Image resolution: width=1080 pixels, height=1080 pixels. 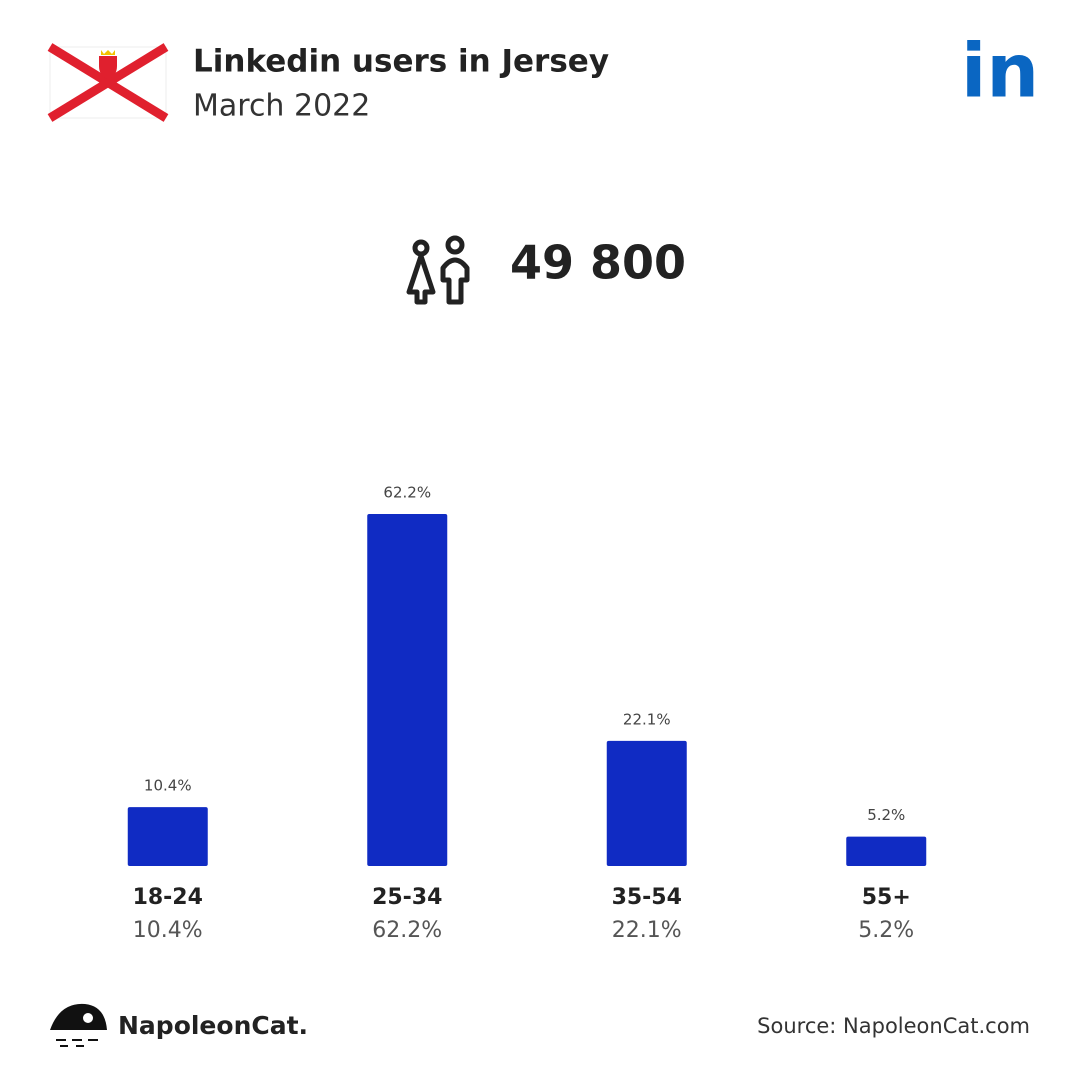 What do you see at coordinates (598, 263) in the screenshot?
I see `total-users: 49 800` at bounding box center [598, 263].